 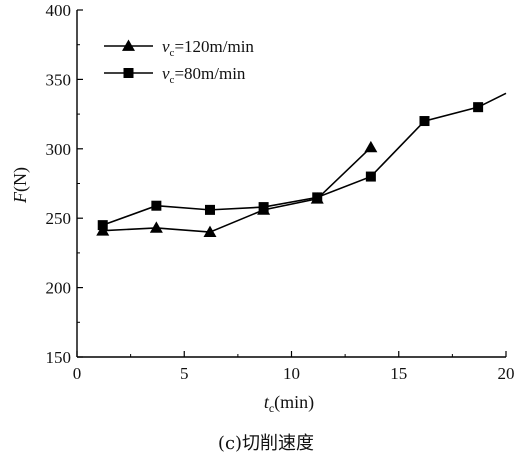 I want to click on legend-entry: vc=120m/min, so click(x=179, y=48).